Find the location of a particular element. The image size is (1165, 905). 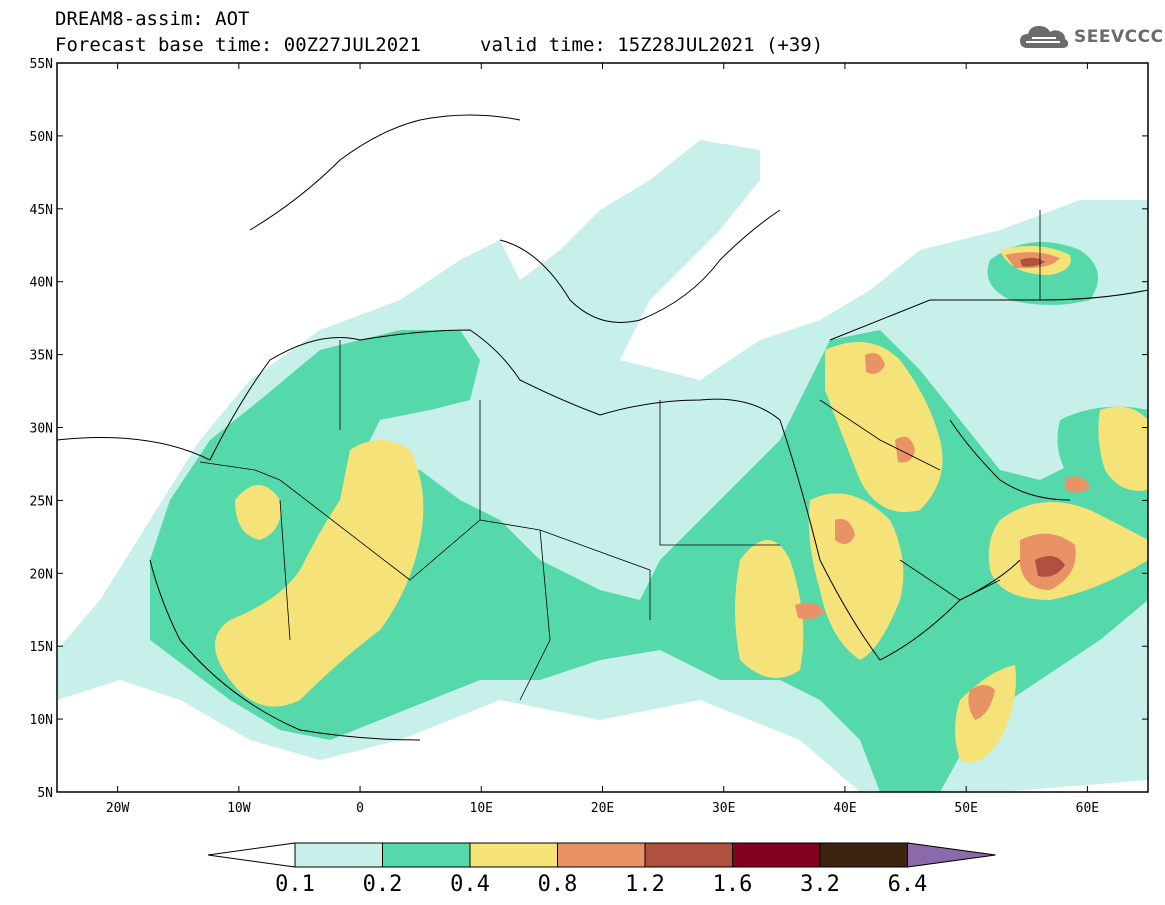

aot-contour-0.8-g is located at coordinates (981, 702).